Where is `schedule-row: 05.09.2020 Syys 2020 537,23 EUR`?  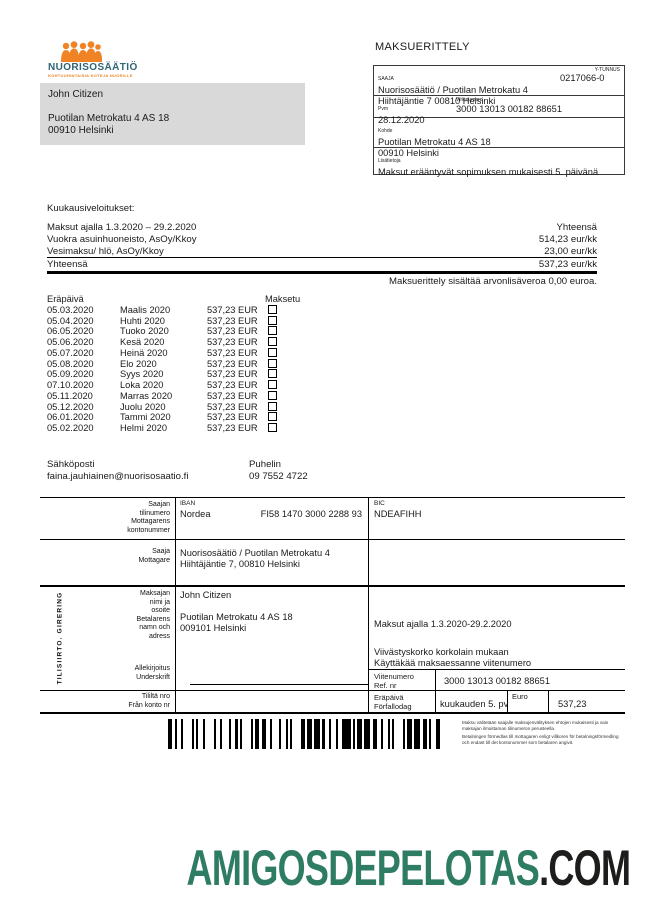
schedule-row: 05.09.2020 Syys 2020 537,23 EUR is located at coordinates (167, 374).